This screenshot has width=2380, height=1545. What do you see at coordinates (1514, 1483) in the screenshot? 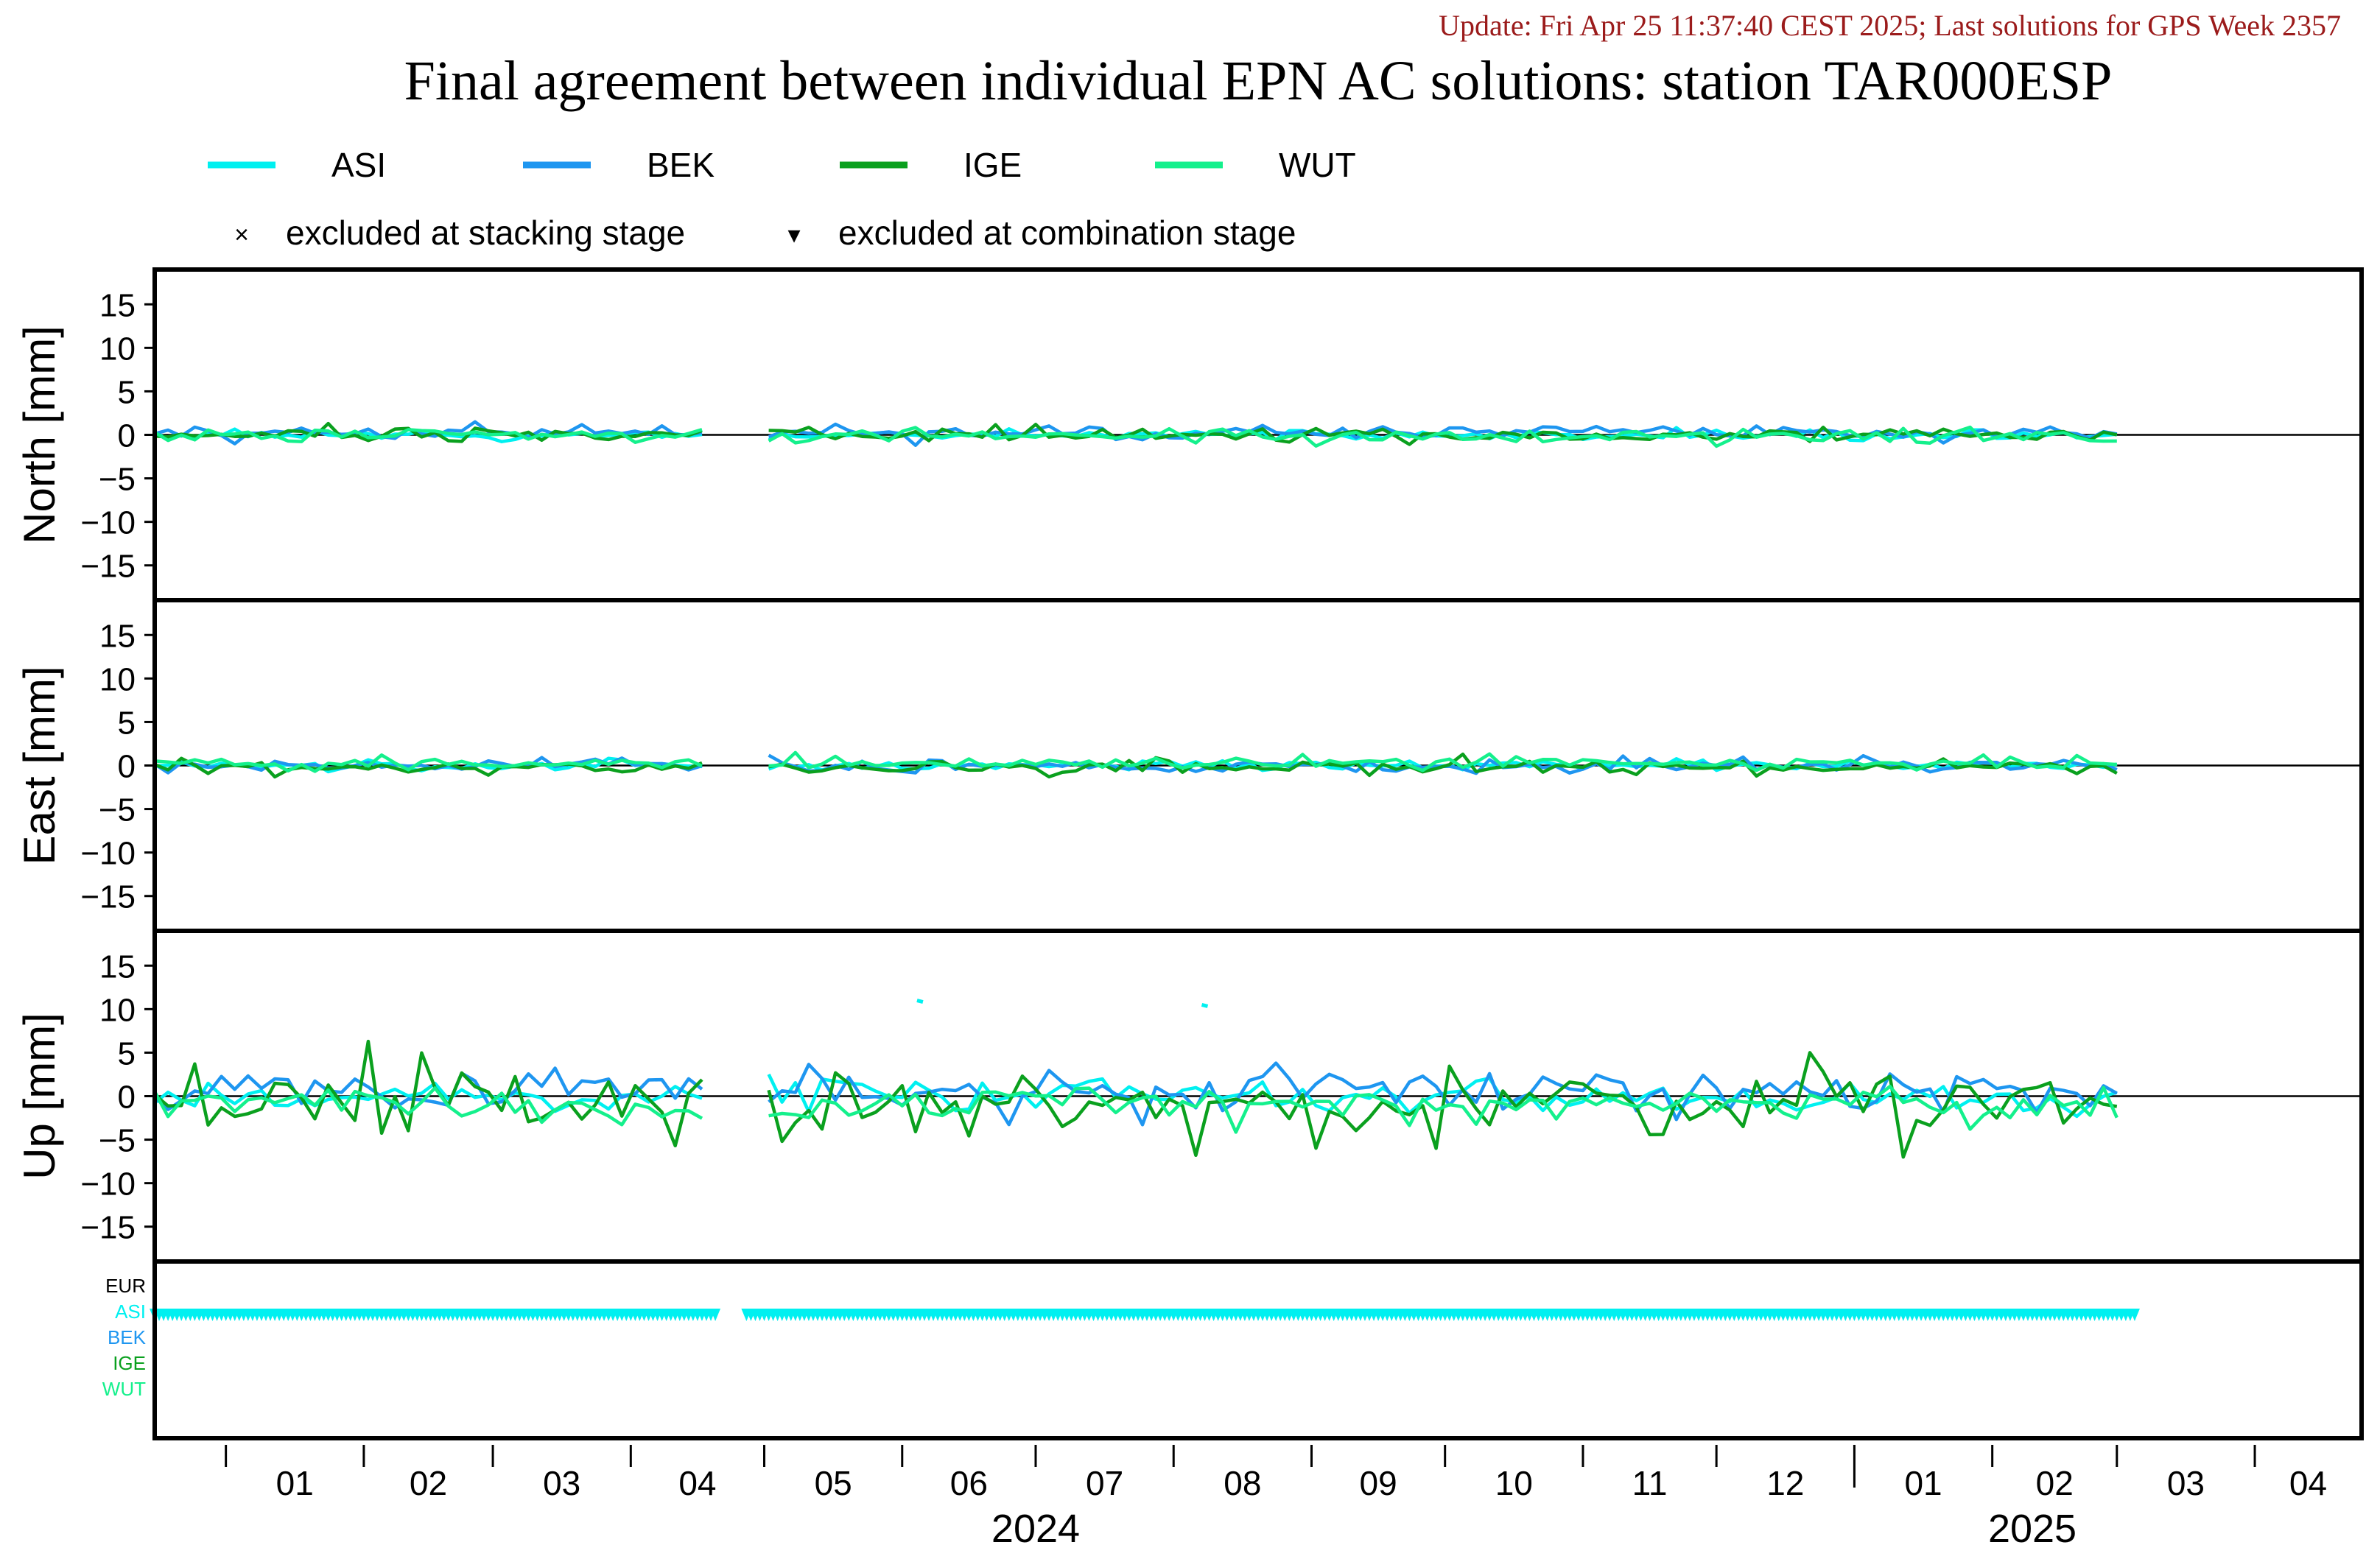
I see `x-tick-label: 10` at bounding box center [1514, 1483].